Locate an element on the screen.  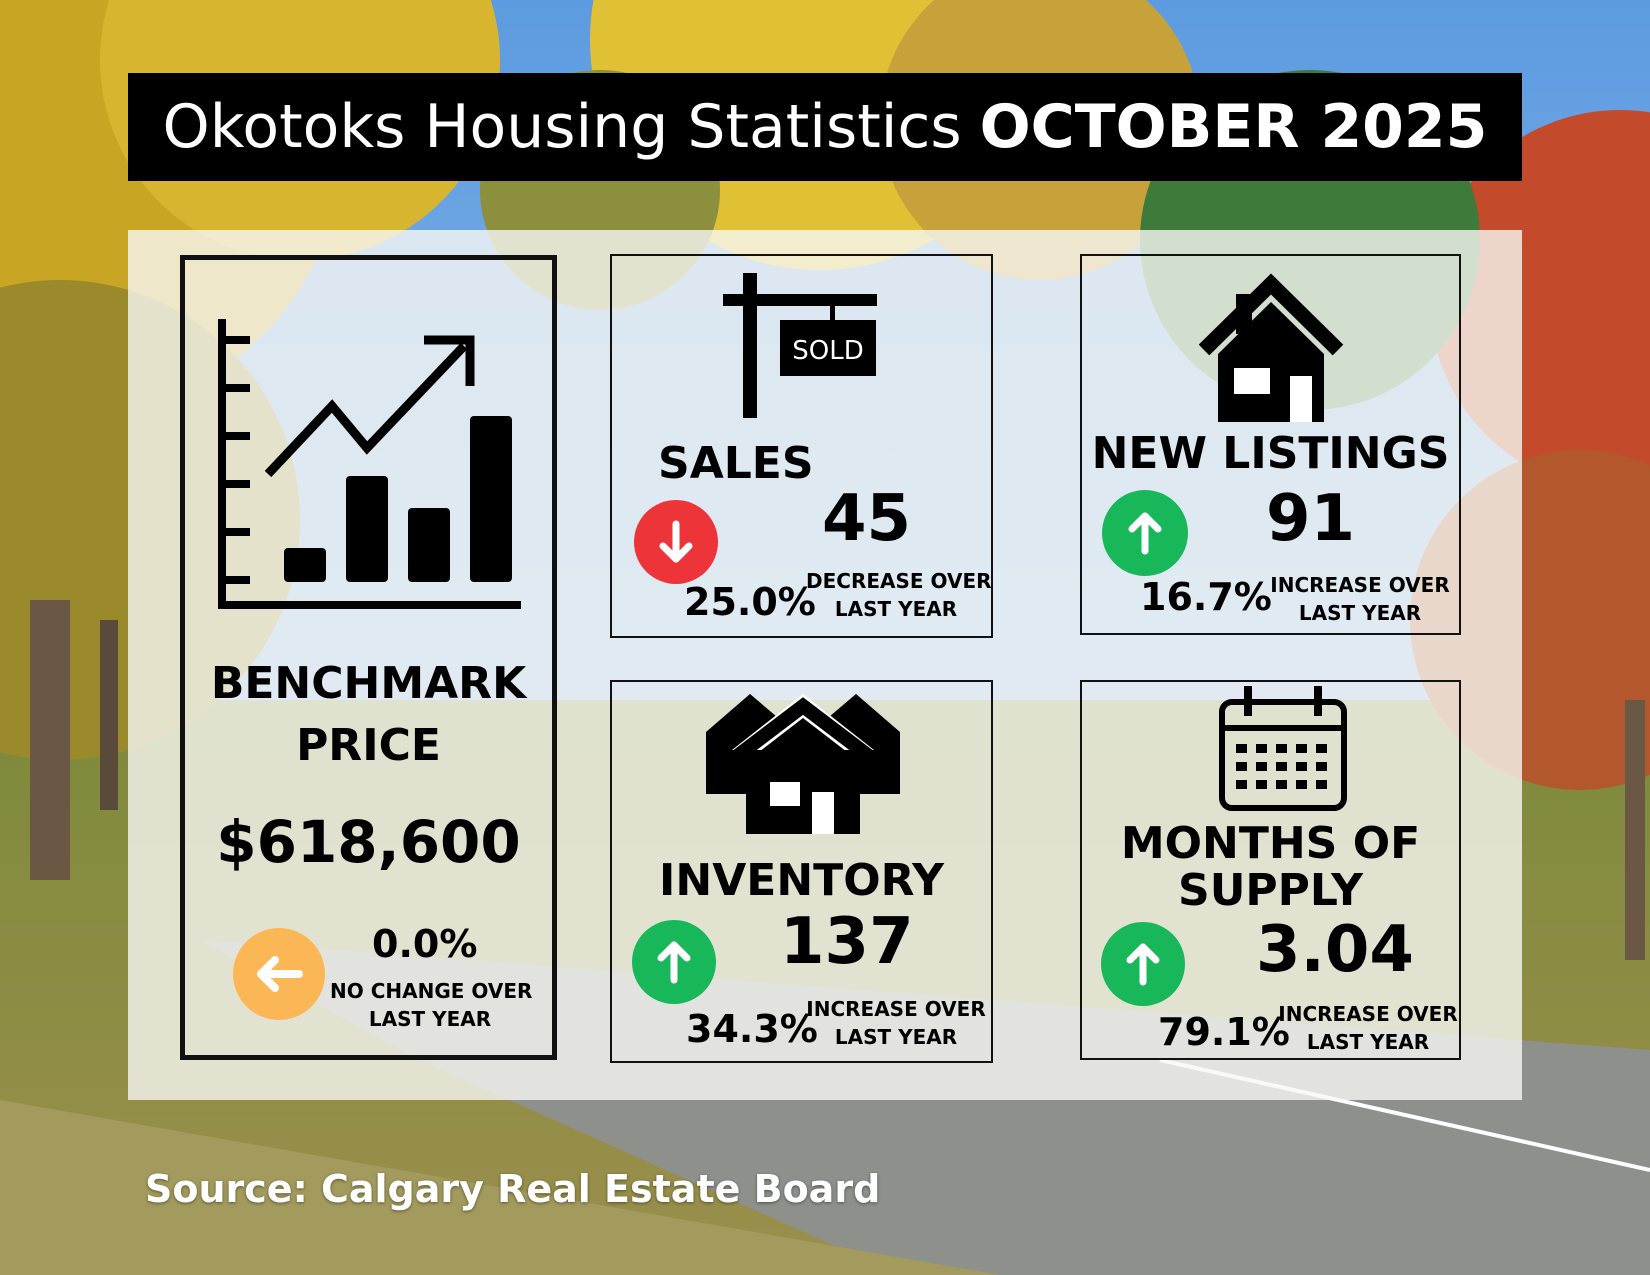
sales-value: 45 is located at coordinates (867, 519).